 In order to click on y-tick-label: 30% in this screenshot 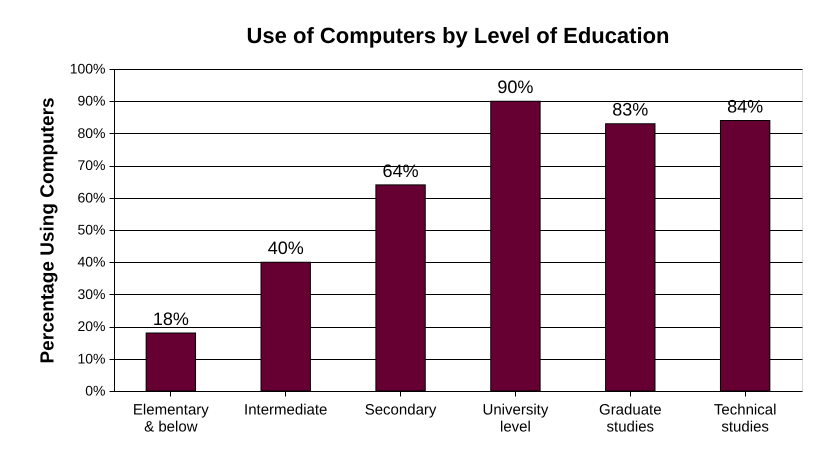, I will do `click(91, 294)`.